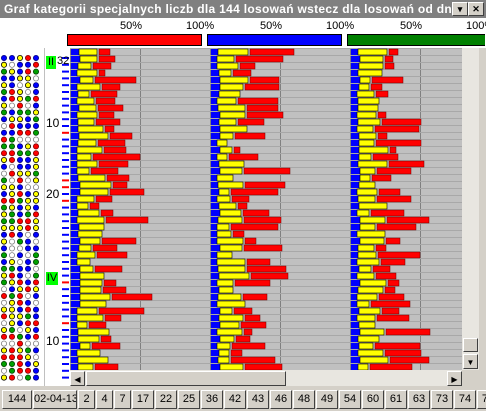  I want to click on number-button: 02-04-13, so click(55, 399).